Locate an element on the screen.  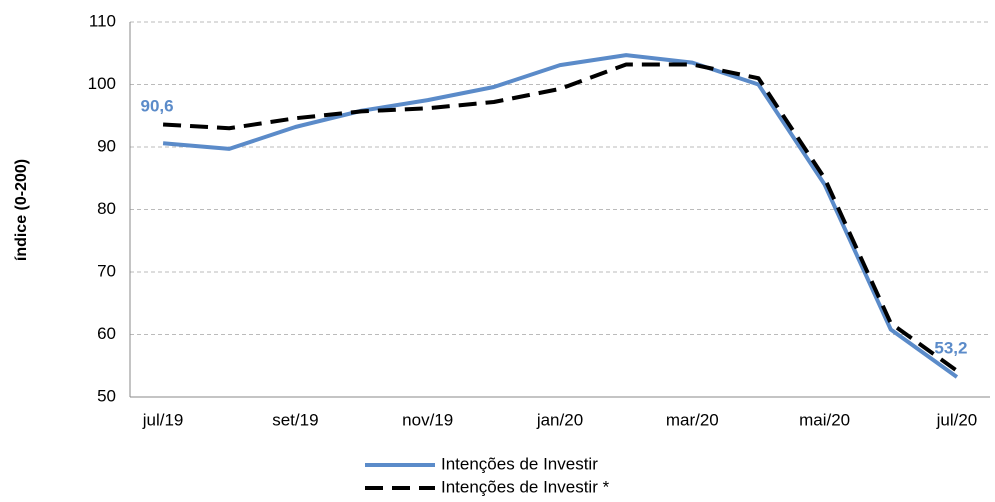
x-tick-label: jul/19 is located at coordinates (163, 419).